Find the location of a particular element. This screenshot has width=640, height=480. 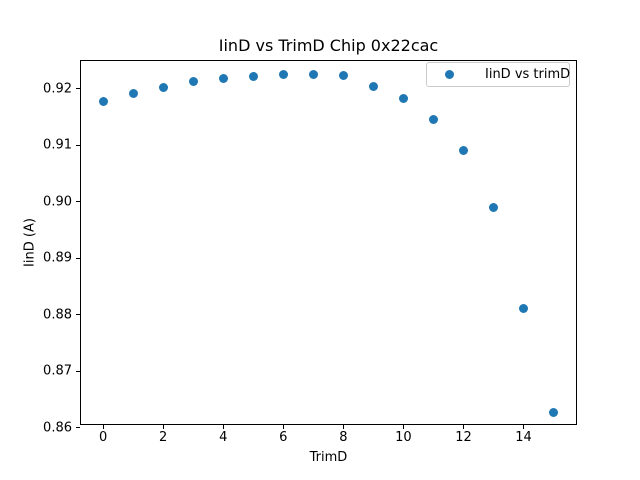

x-axis-label: TrimD is located at coordinates (328, 457).